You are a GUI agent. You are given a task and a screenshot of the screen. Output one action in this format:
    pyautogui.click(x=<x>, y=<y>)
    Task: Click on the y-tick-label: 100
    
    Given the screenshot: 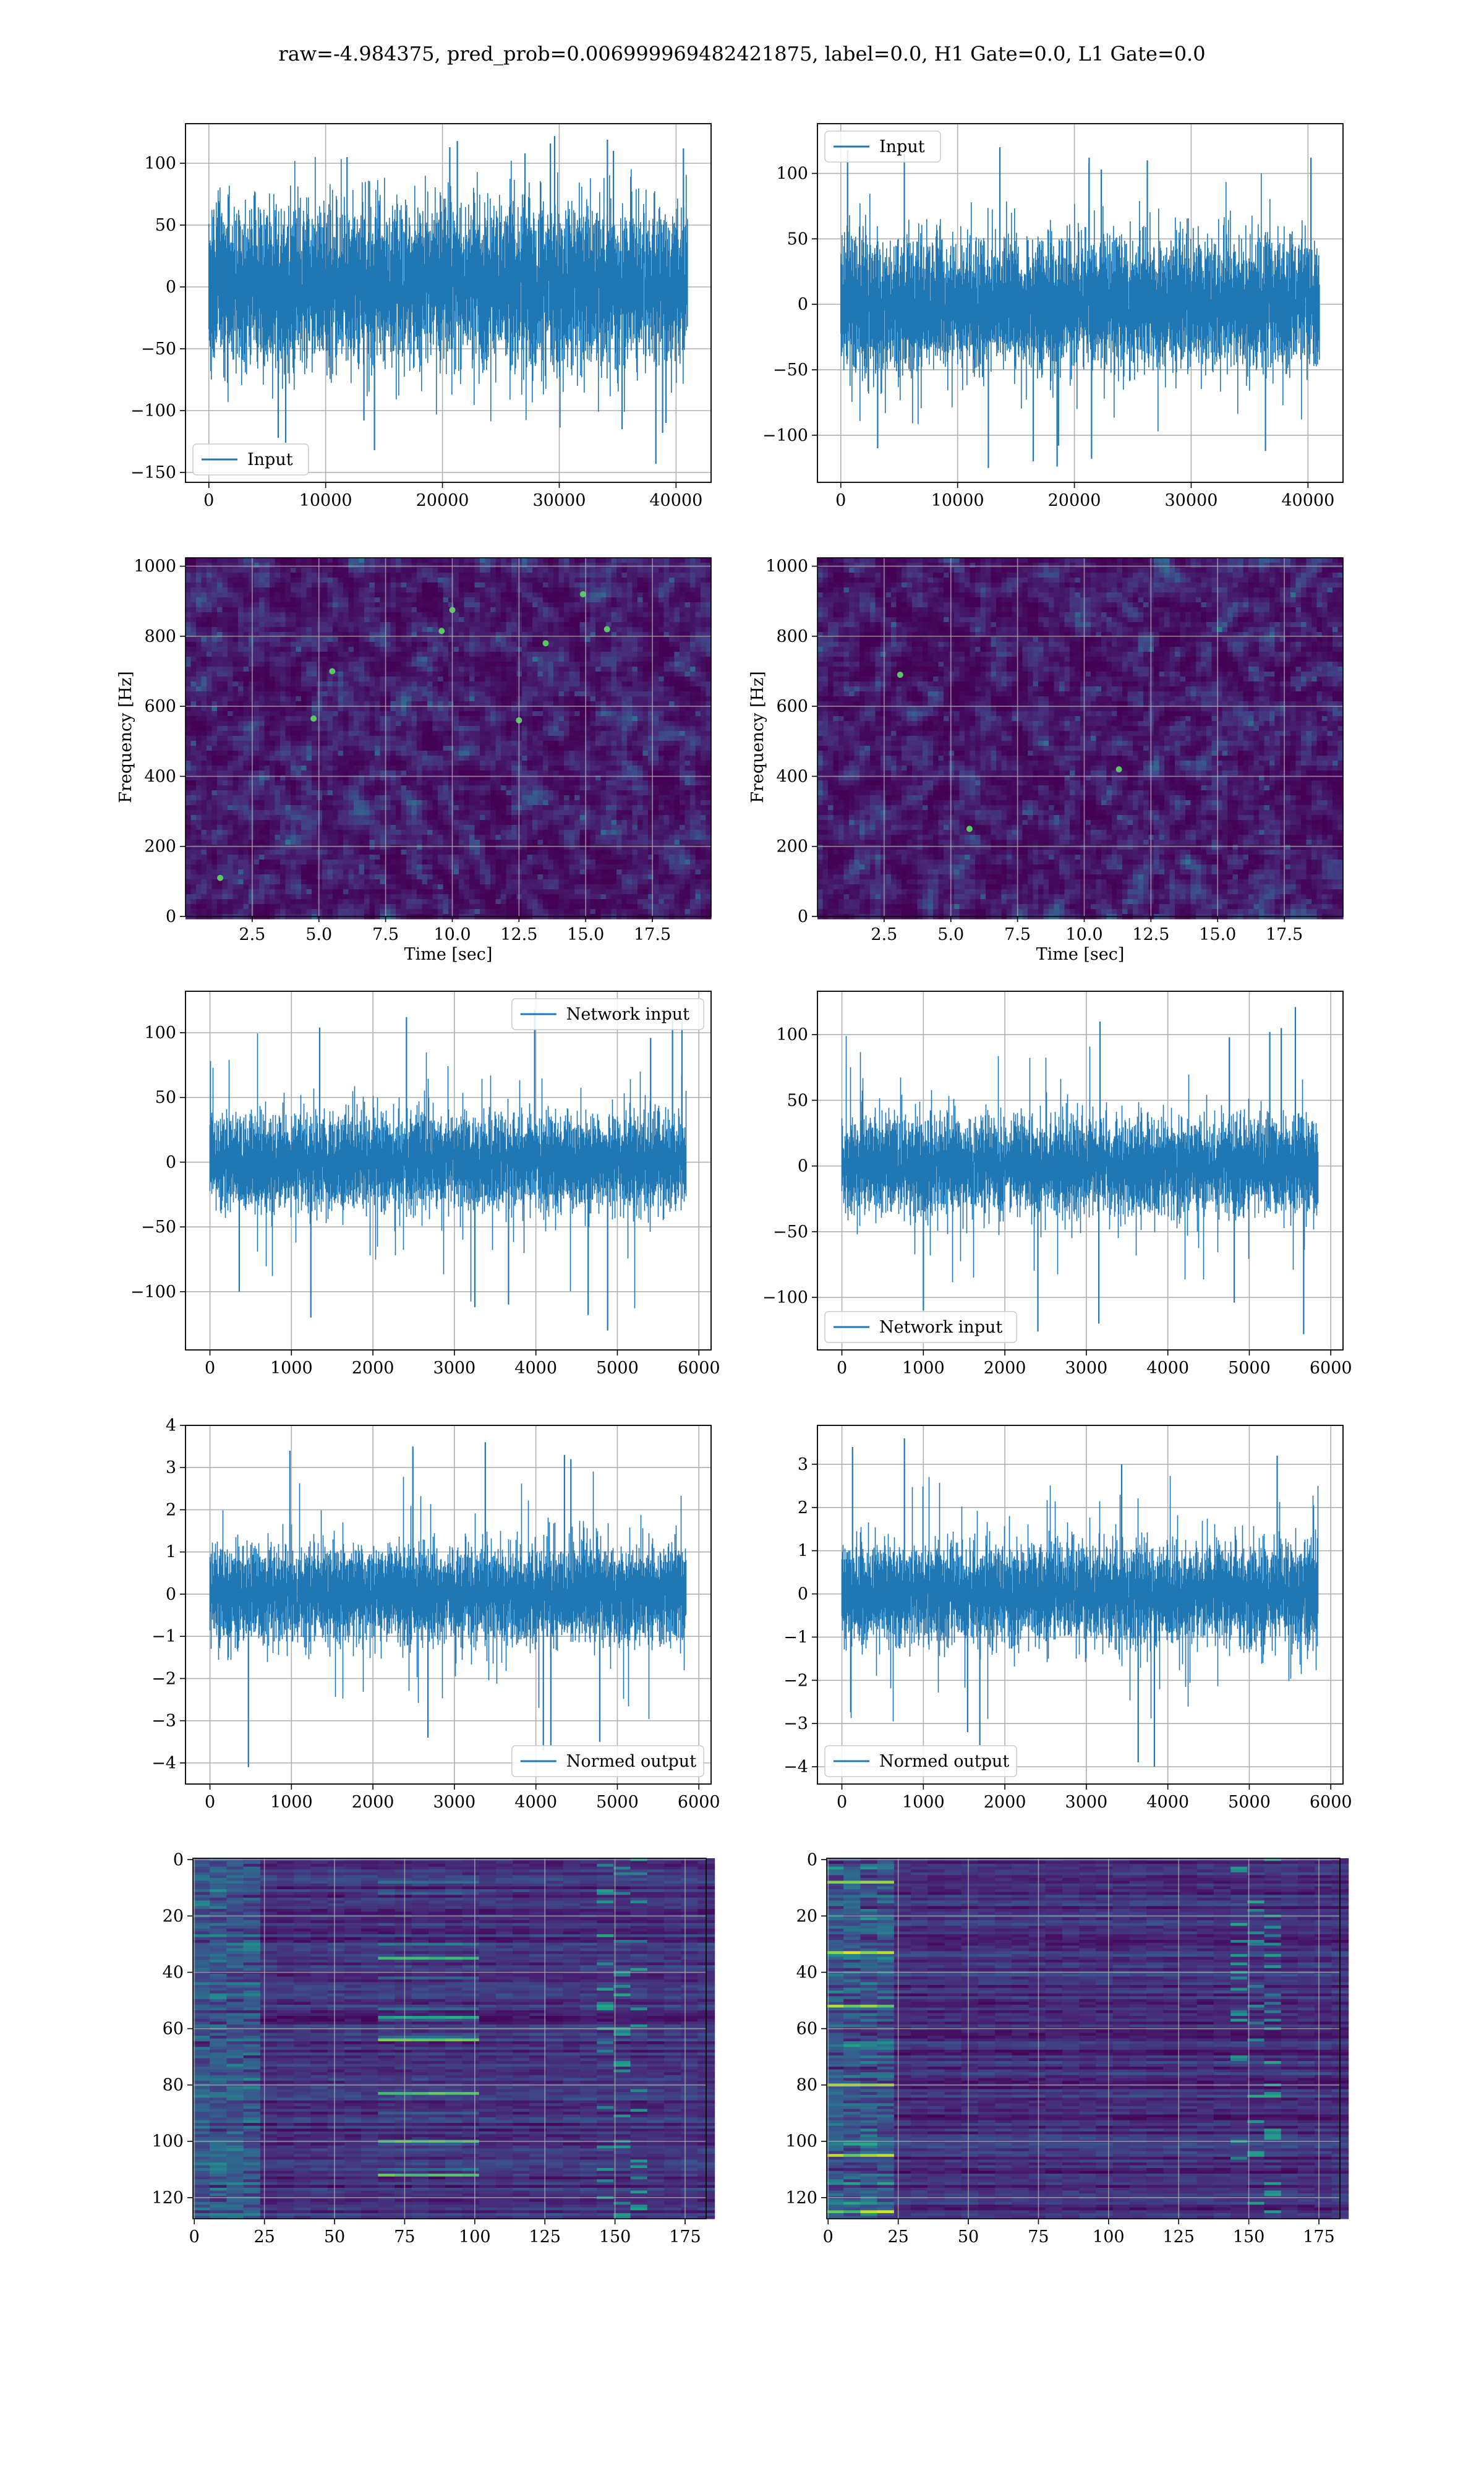 What is the action you would take?
    pyautogui.click(x=160, y=164)
    